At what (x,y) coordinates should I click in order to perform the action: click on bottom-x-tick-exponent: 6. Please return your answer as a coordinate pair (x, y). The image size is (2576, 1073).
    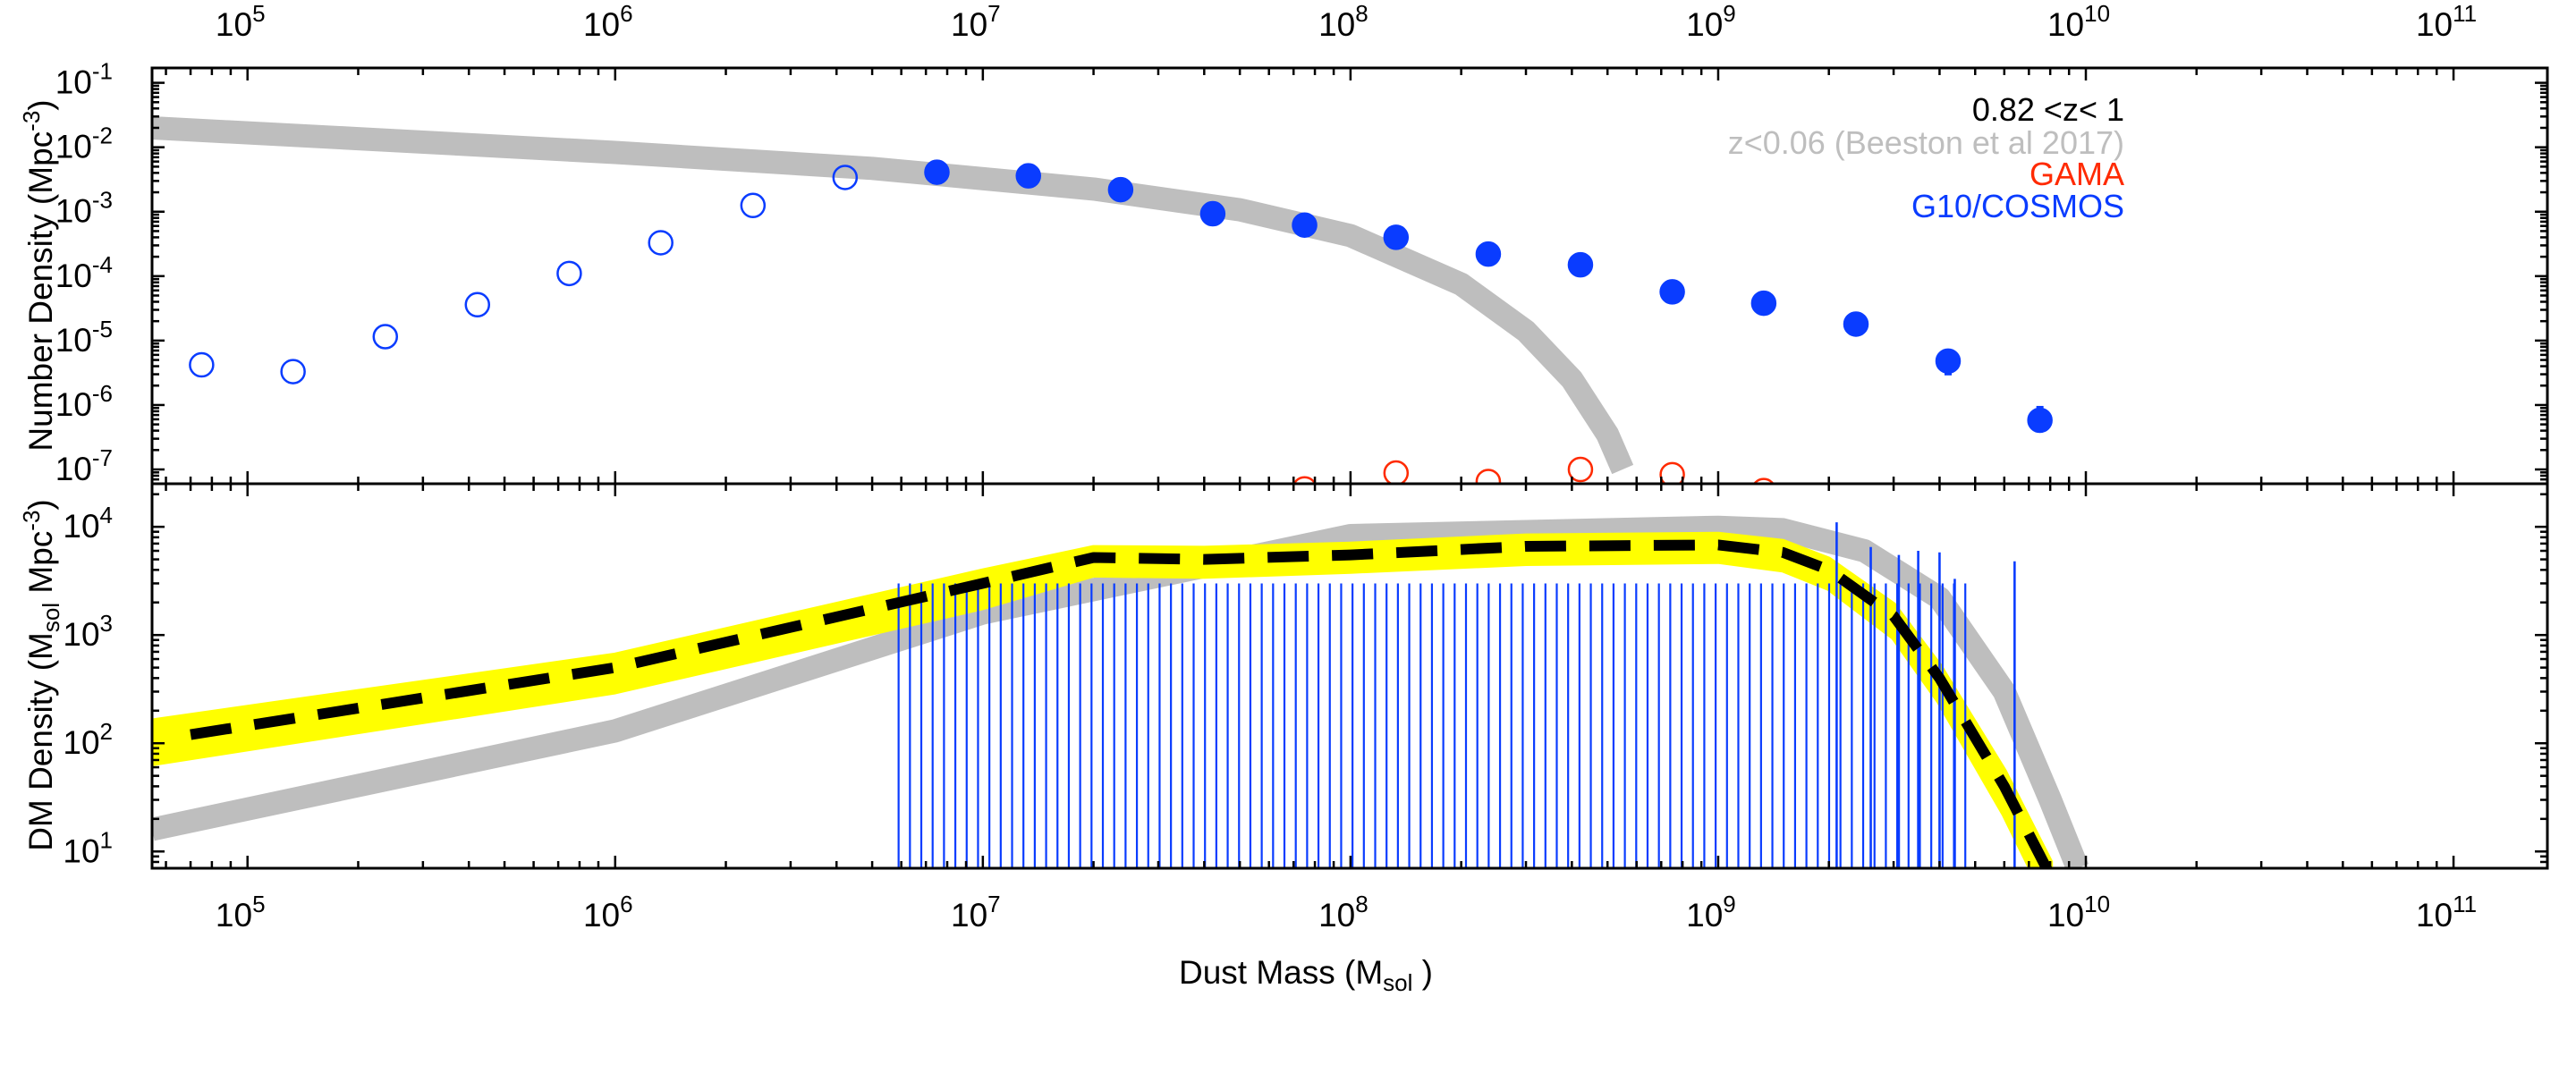
    Looking at the image, I should click on (626, 904).